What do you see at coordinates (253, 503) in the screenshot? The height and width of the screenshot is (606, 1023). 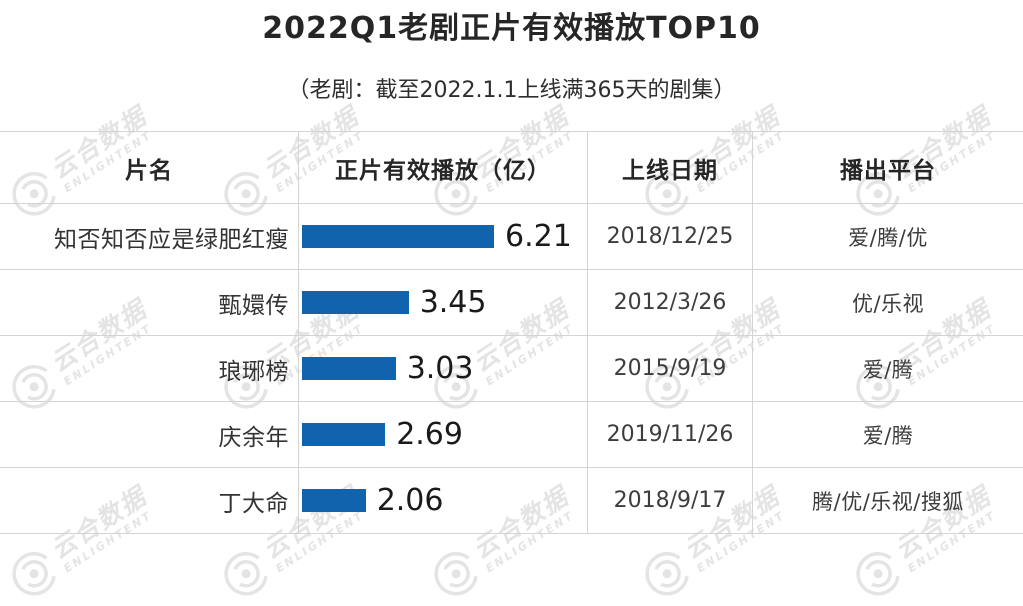 I see `drama-title: 丁大命` at bounding box center [253, 503].